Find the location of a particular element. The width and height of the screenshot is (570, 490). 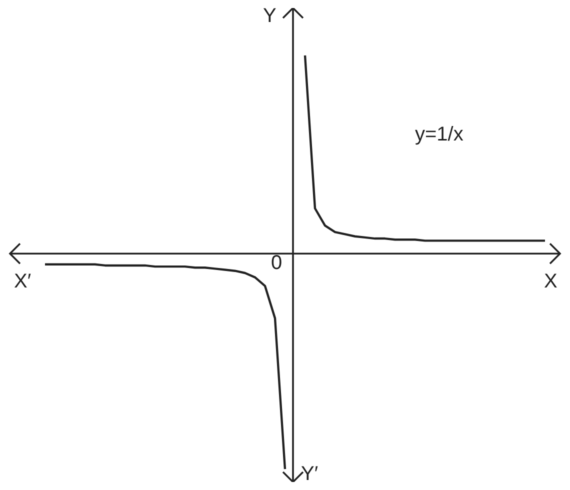

text: y=1/x is located at coordinates (439, 135).